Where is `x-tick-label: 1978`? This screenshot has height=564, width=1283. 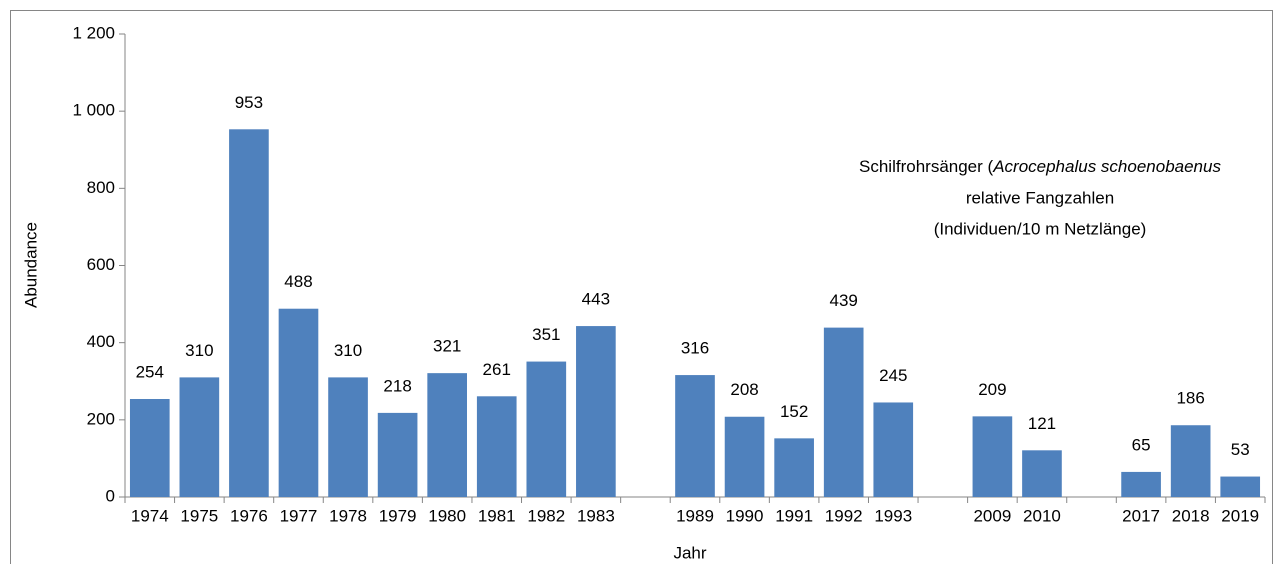
x-tick-label: 1978 is located at coordinates (348, 515).